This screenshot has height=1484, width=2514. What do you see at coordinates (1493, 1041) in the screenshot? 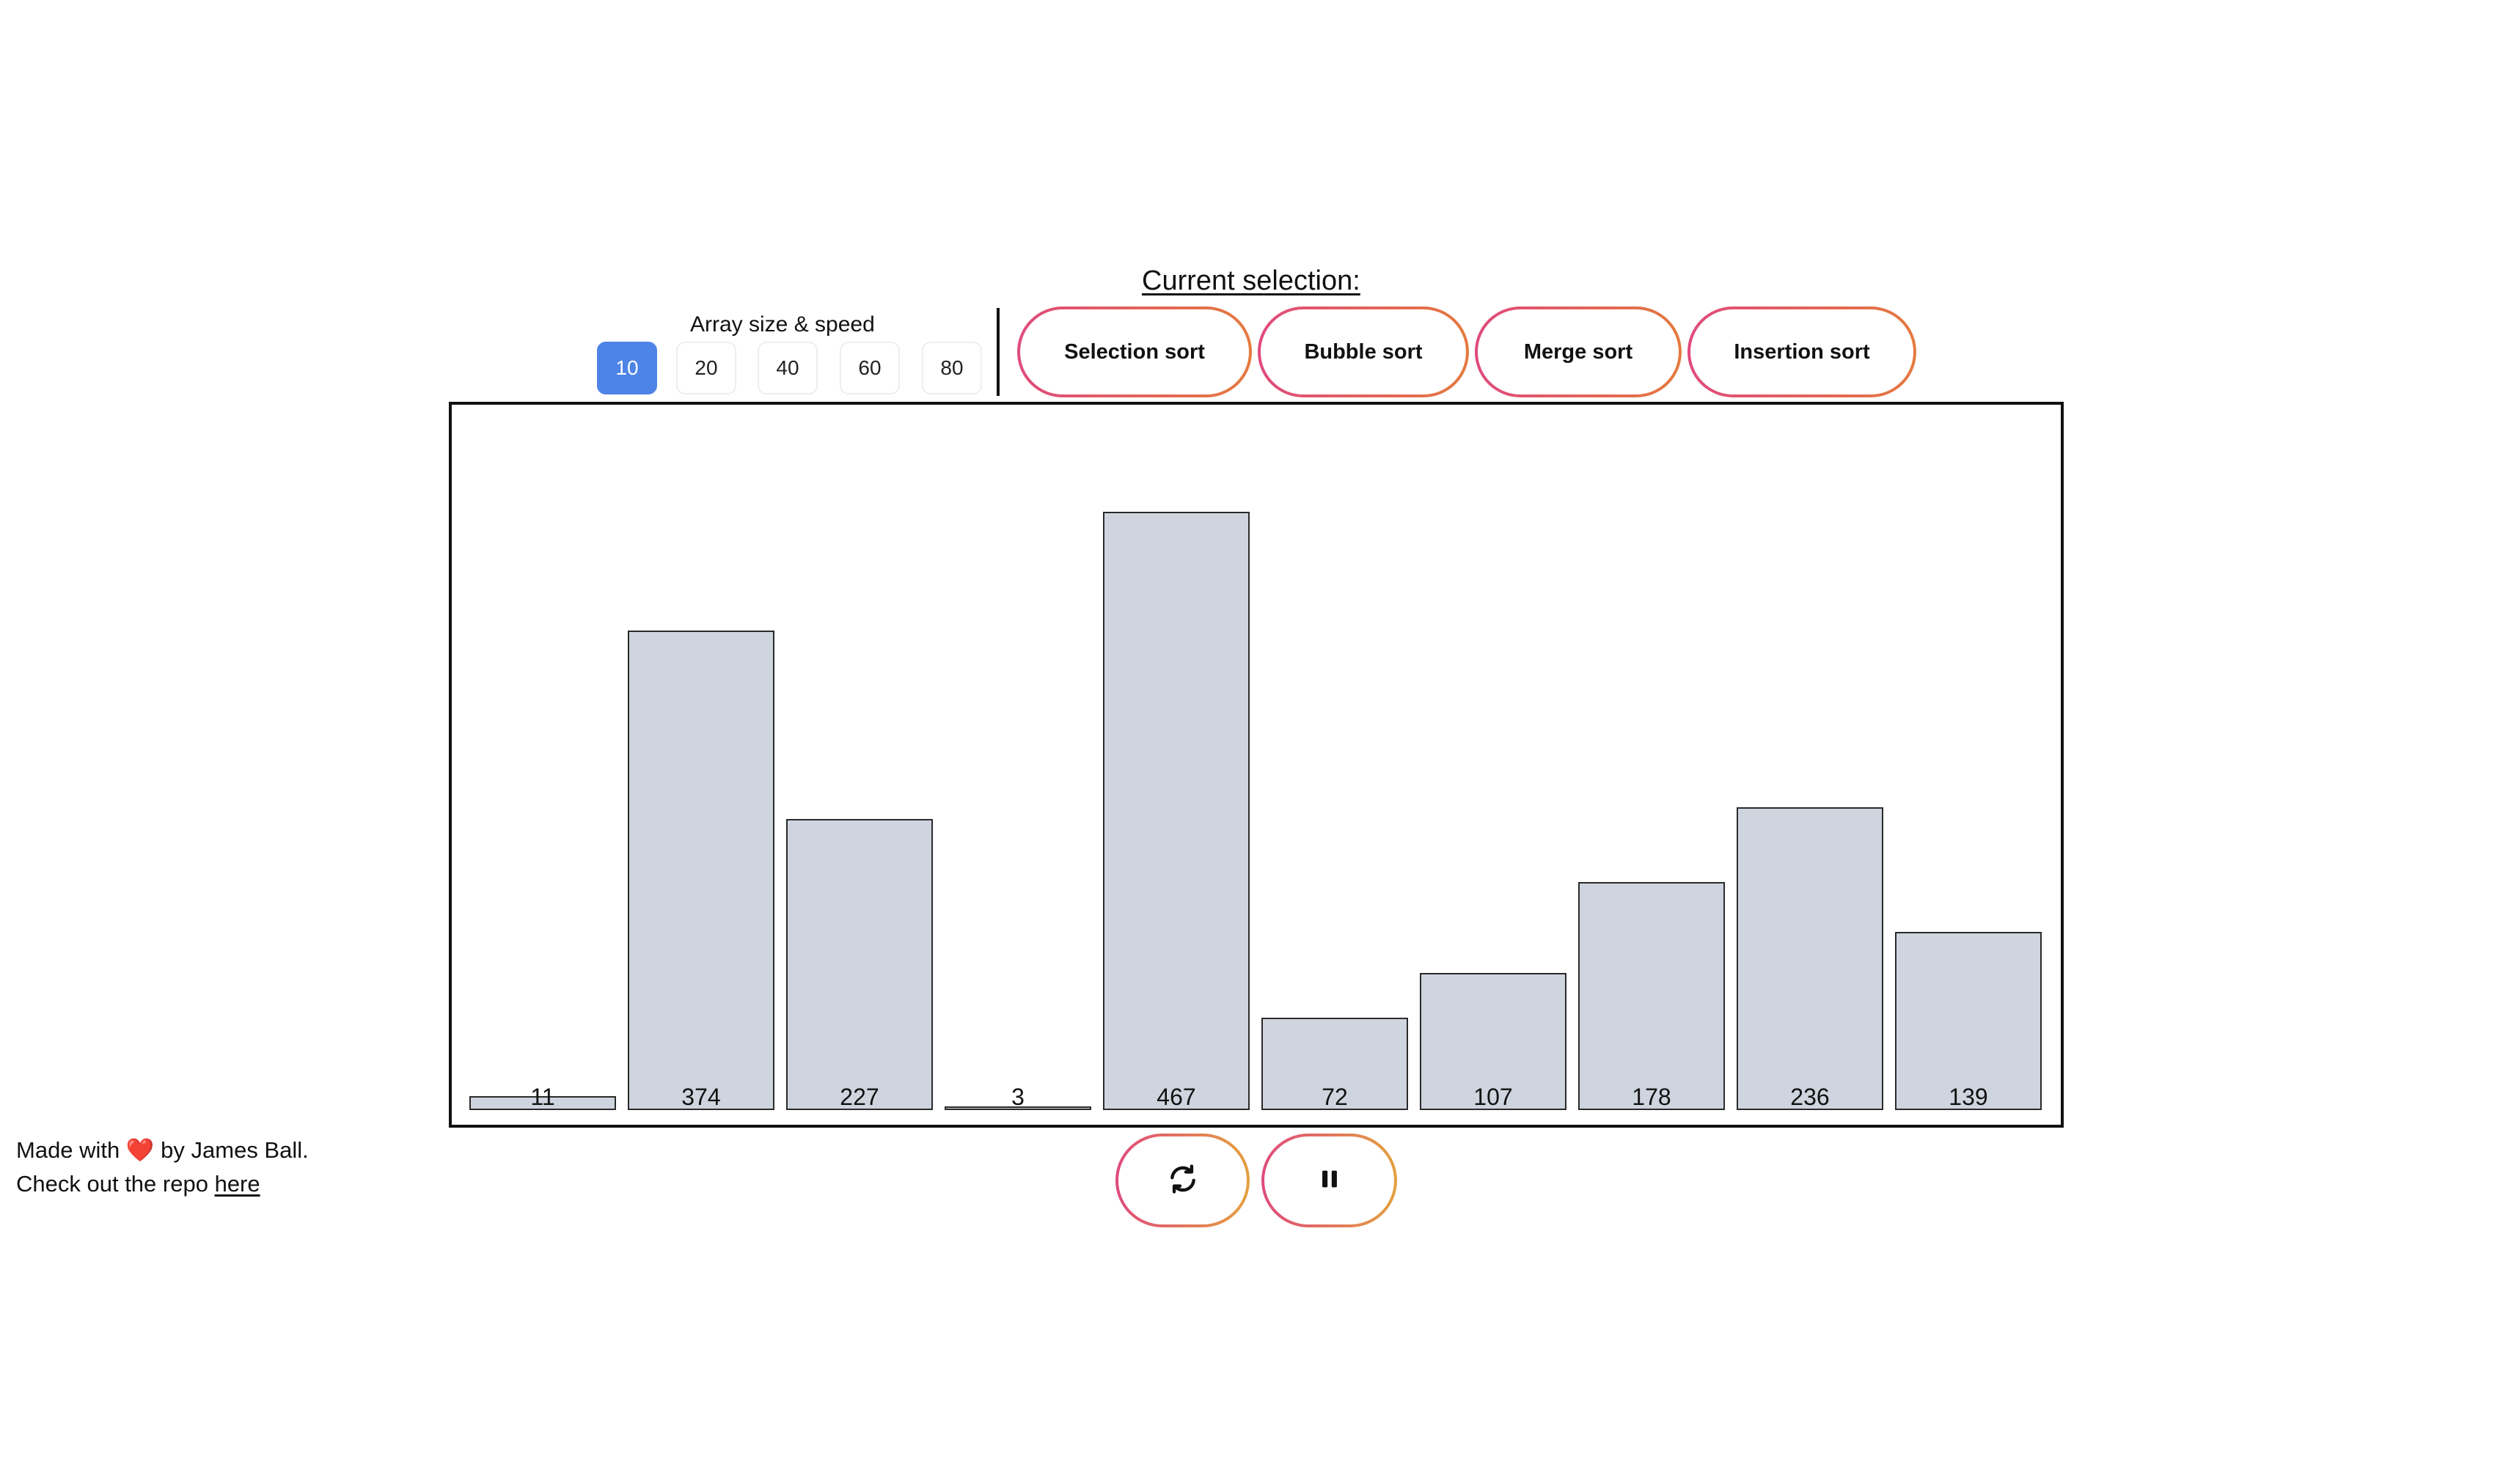
I see `array-bar: 107` at bounding box center [1493, 1041].